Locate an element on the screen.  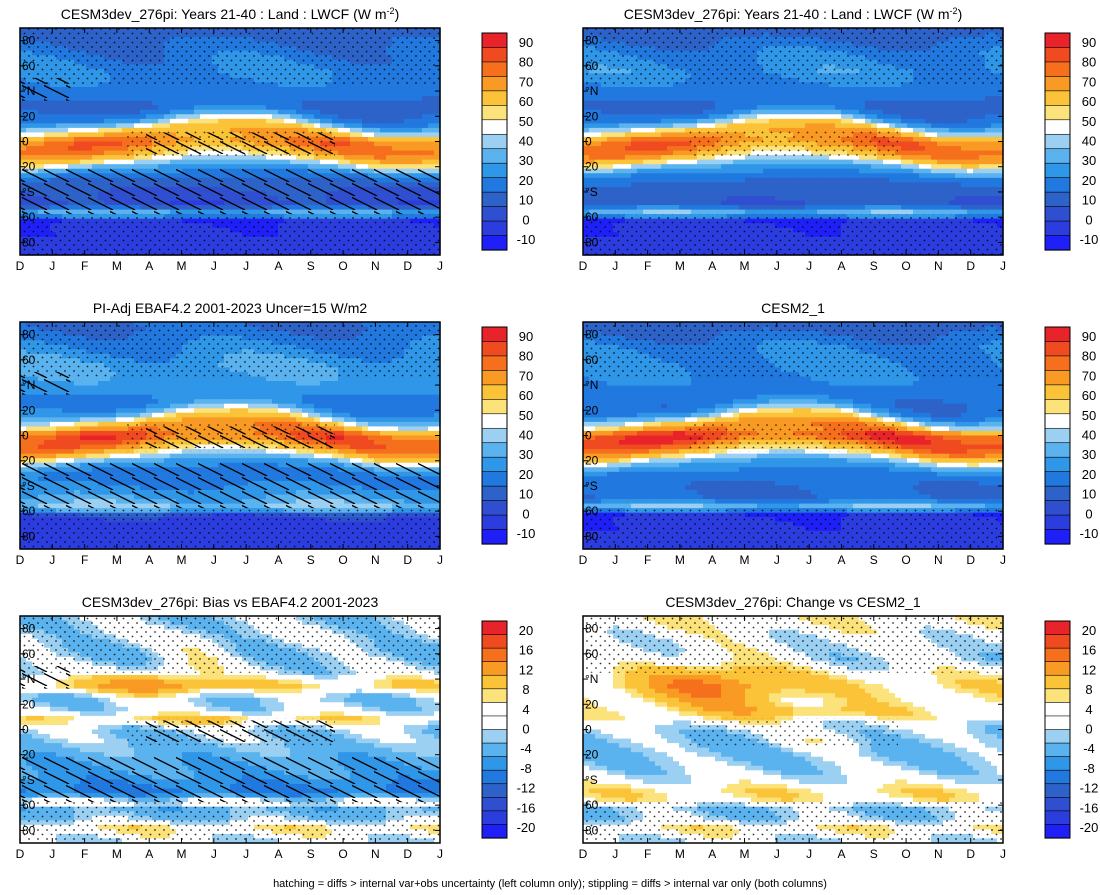
y-tick-label: 20 is located at coordinates (29, 167).